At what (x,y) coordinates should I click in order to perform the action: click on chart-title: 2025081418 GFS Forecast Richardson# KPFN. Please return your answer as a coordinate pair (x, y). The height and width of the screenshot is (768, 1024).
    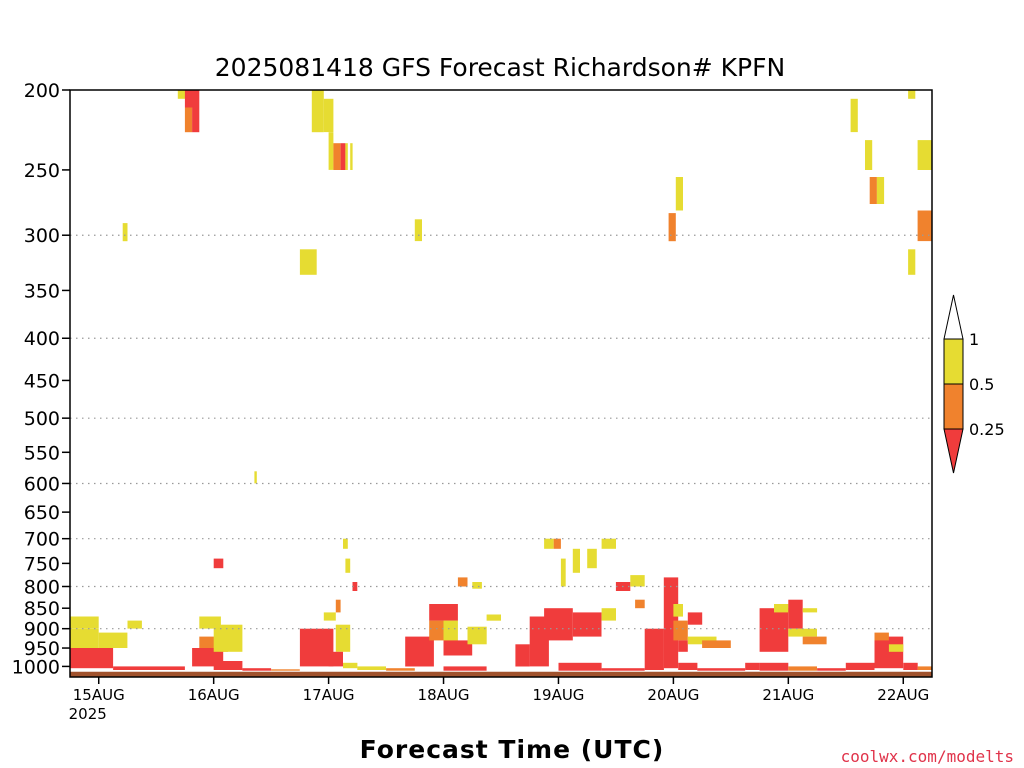
    Looking at the image, I should click on (500, 67).